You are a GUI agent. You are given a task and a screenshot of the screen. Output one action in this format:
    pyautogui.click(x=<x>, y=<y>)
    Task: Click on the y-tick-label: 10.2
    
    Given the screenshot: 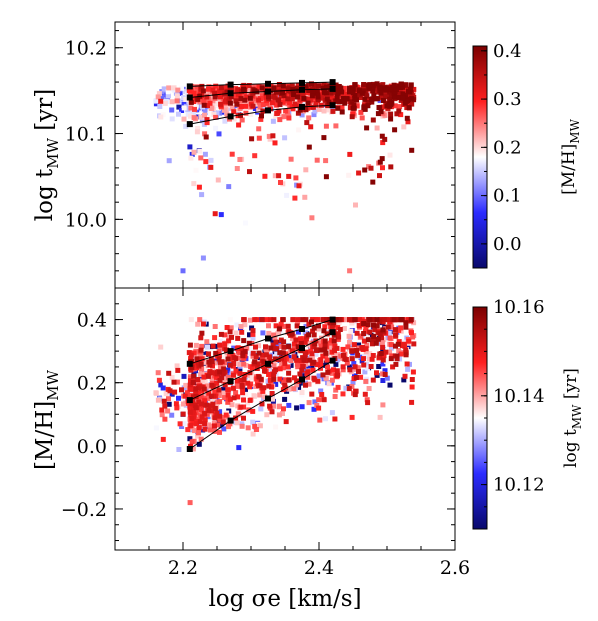 What is the action you would take?
    pyautogui.click(x=86, y=49)
    